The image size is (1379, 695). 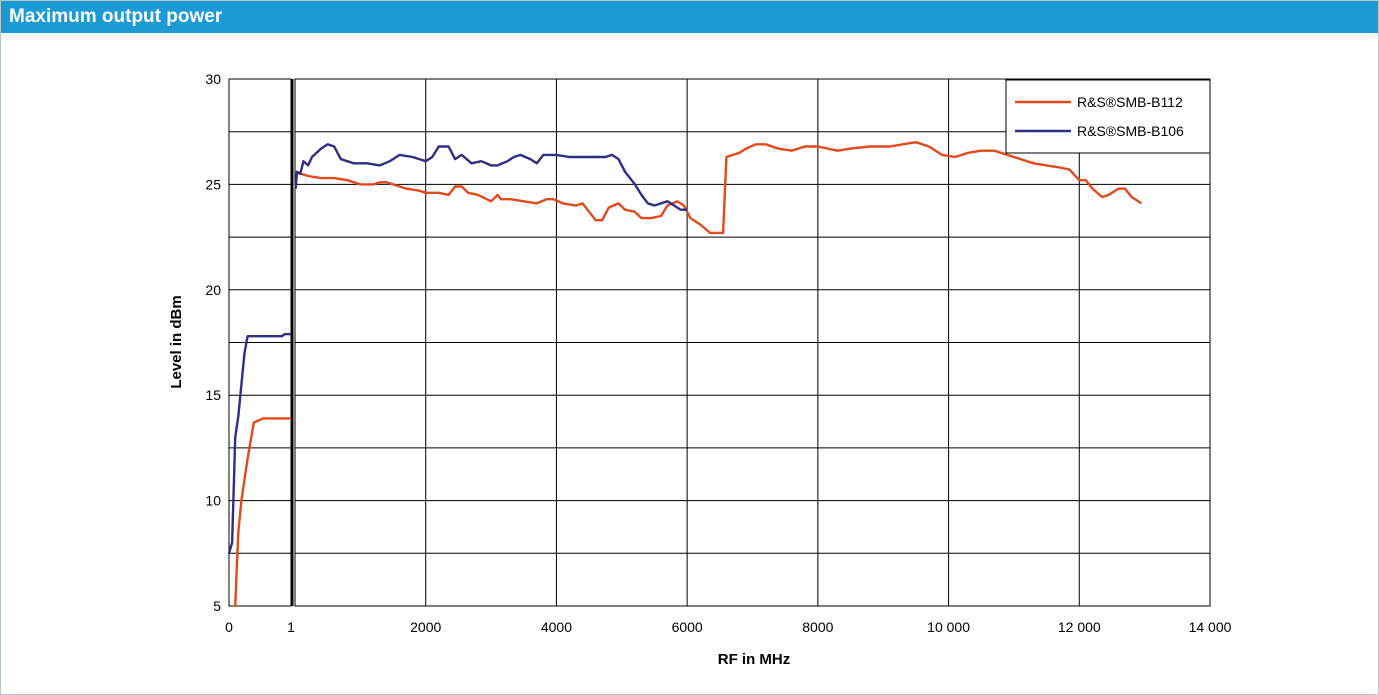 I want to click on page-title: Maximum output power, so click(x=689, y=17).